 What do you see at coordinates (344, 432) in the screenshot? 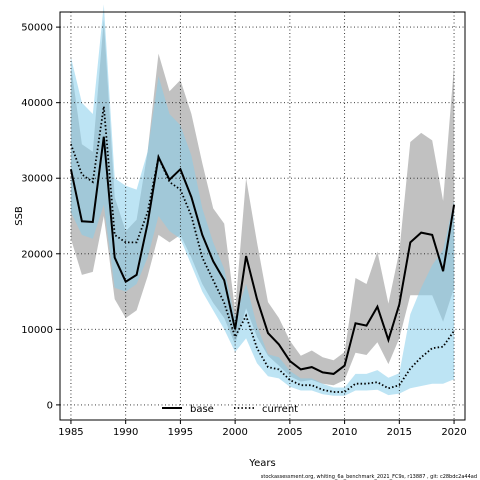
I see `x-tick-label-2010: 2010` at bounding box center [344, 432].